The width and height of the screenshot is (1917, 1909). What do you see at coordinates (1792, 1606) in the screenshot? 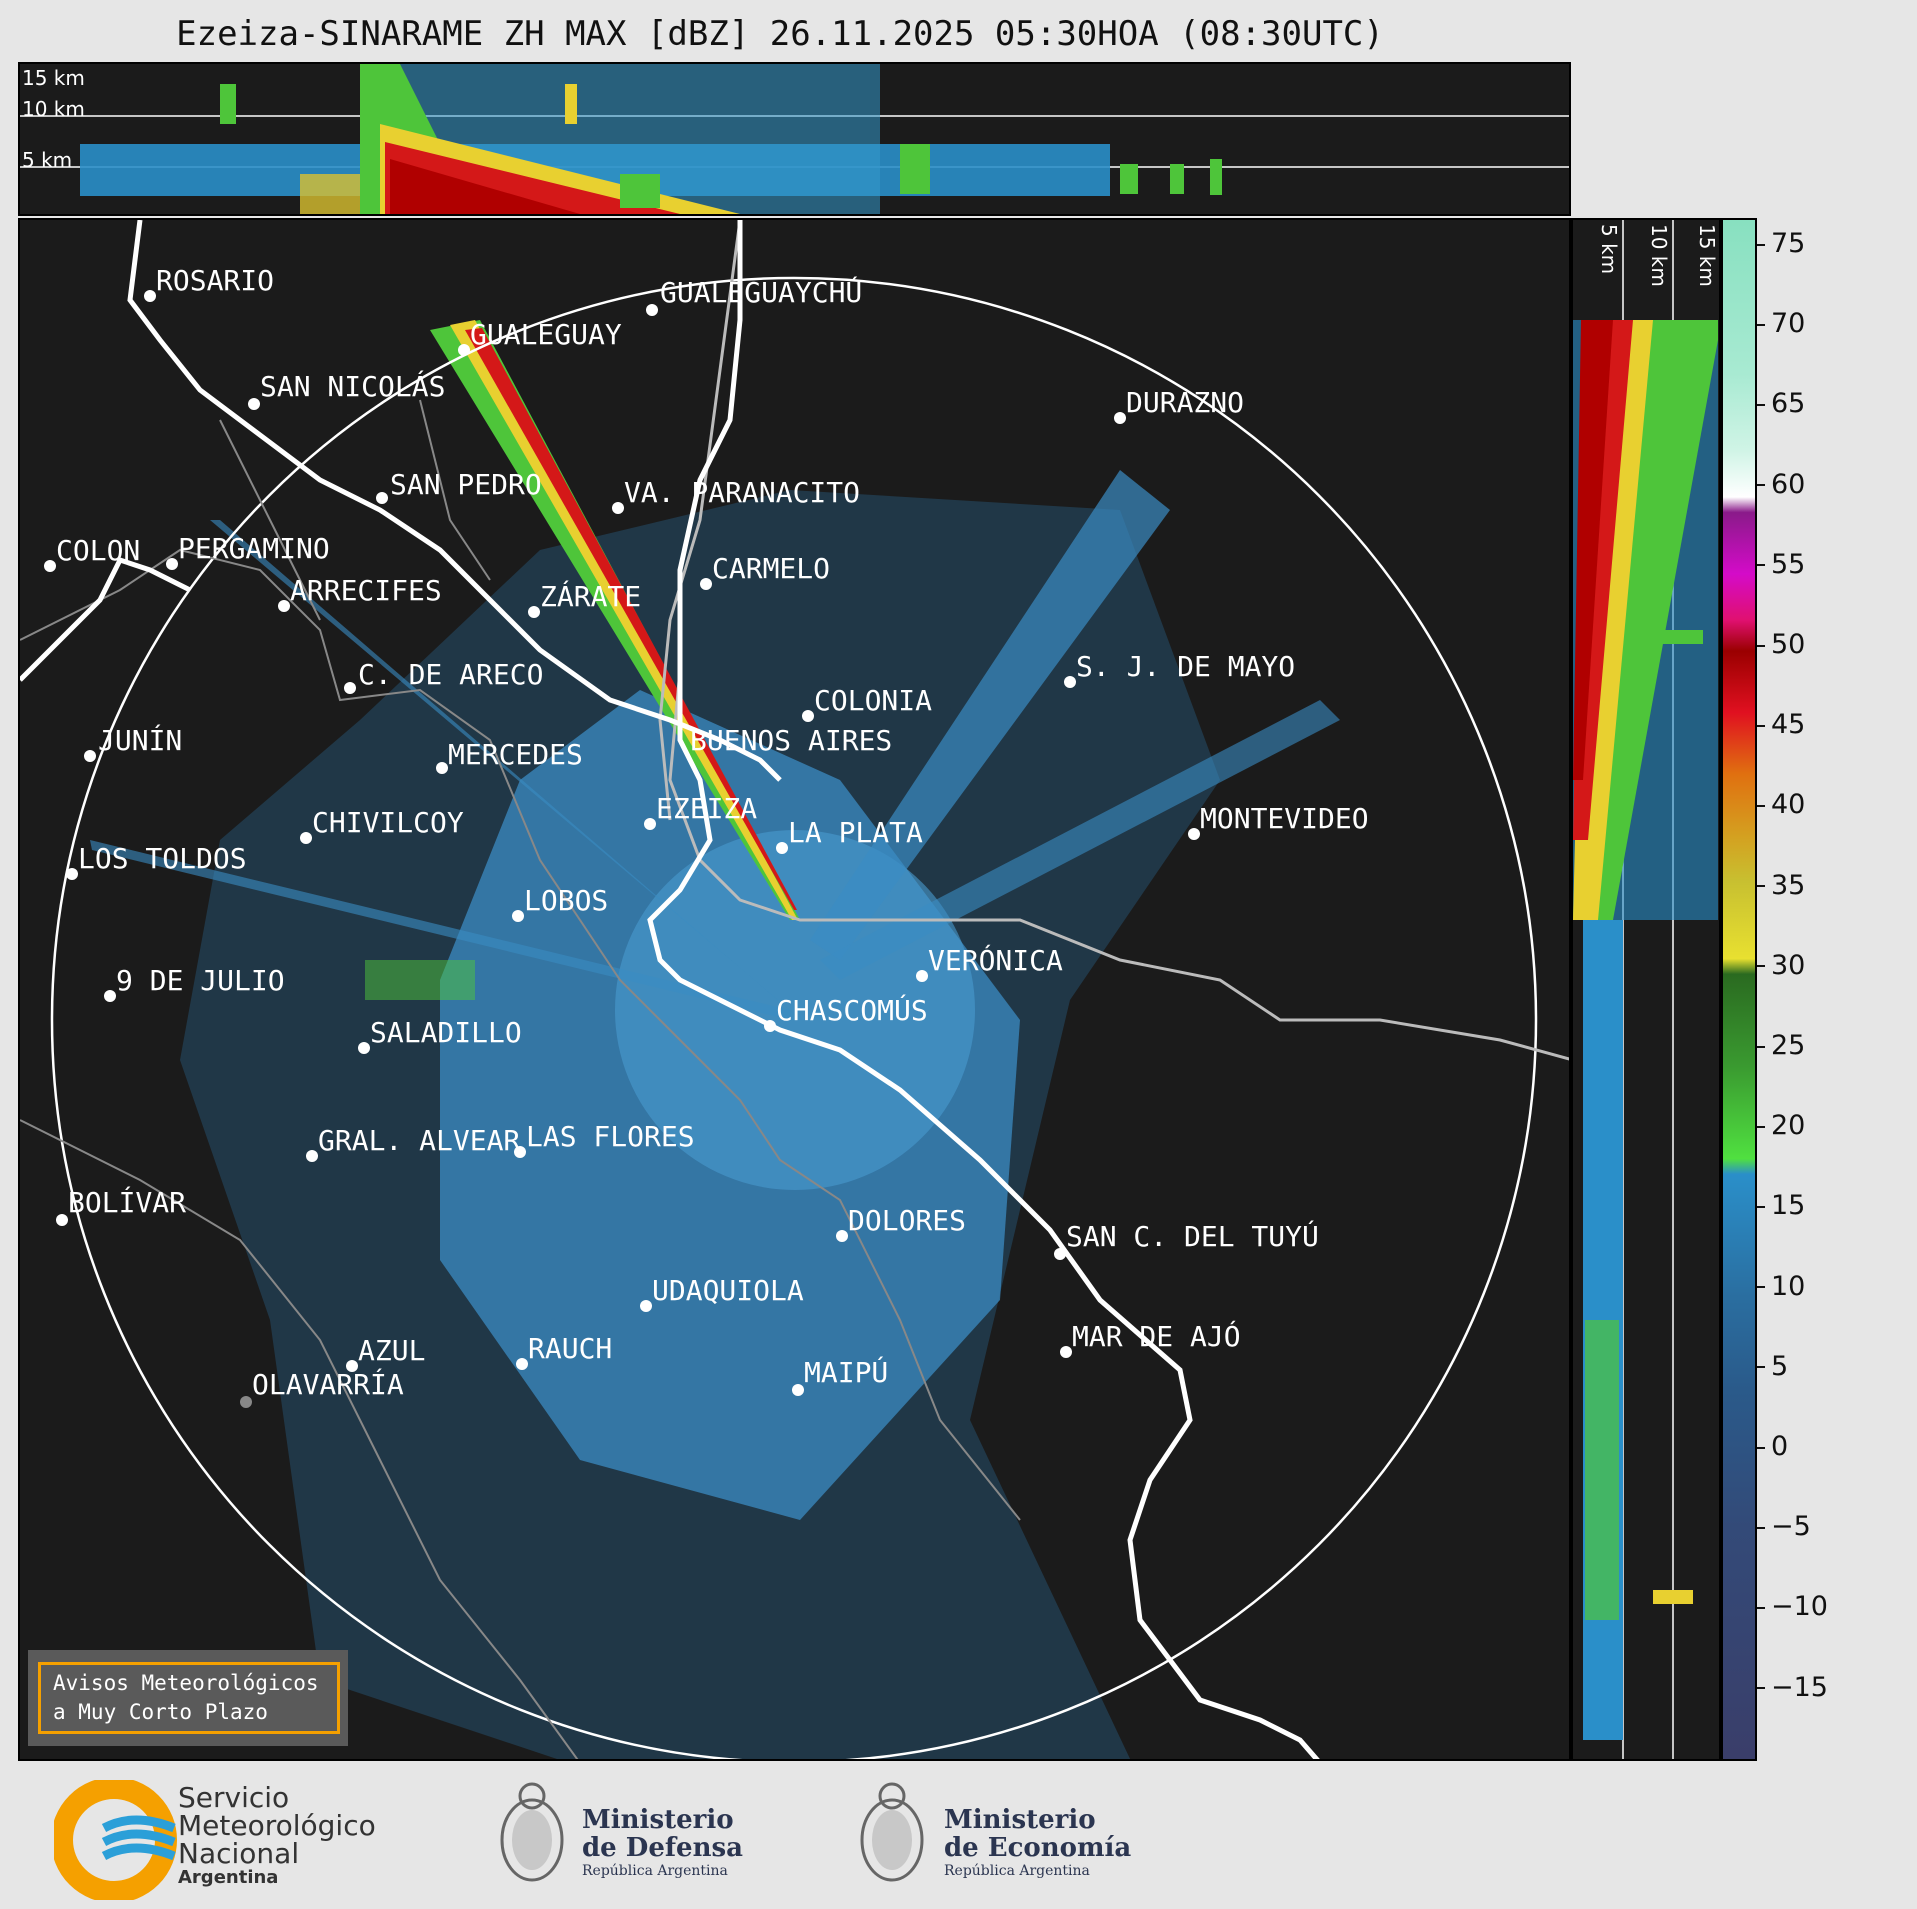
I see `colorbar-tick-label: −10` at bounding box center [1792, 1606].